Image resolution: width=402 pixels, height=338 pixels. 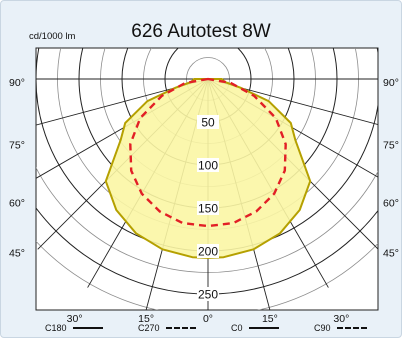 I want to click on angle-label-bottom-3: 15°, so click(x=270, y=319).